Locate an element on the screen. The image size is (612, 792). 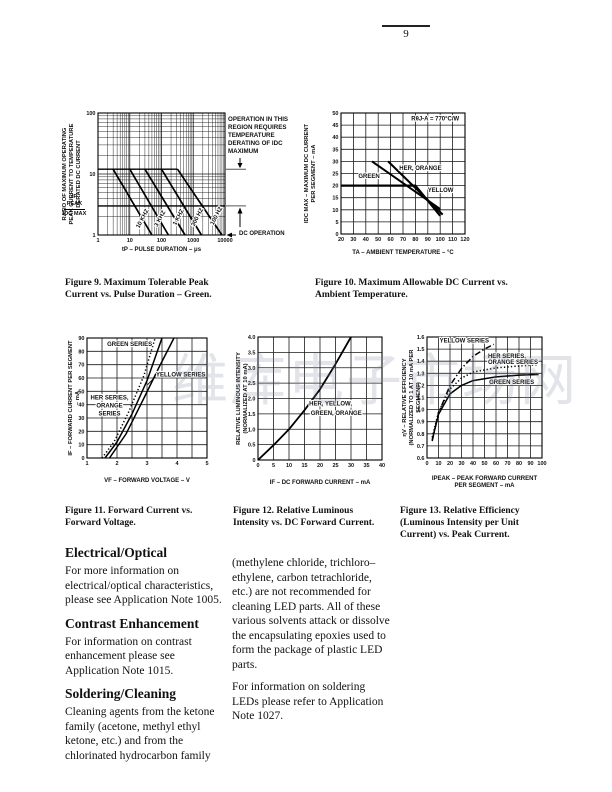
fig9-dc-note: DC OPERATION is located at coordinates (262, 234).